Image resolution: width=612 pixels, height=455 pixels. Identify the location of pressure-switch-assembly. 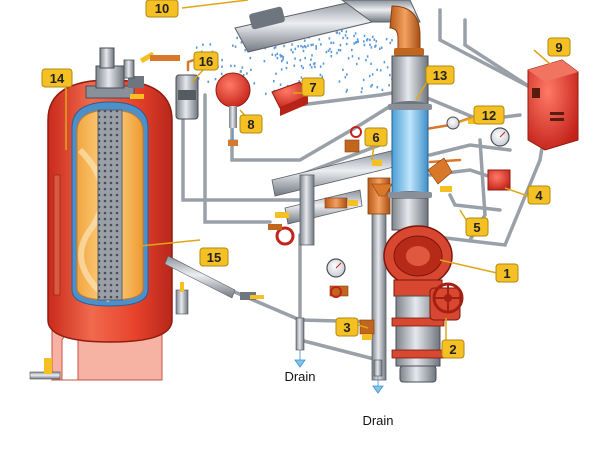
(174, 87).